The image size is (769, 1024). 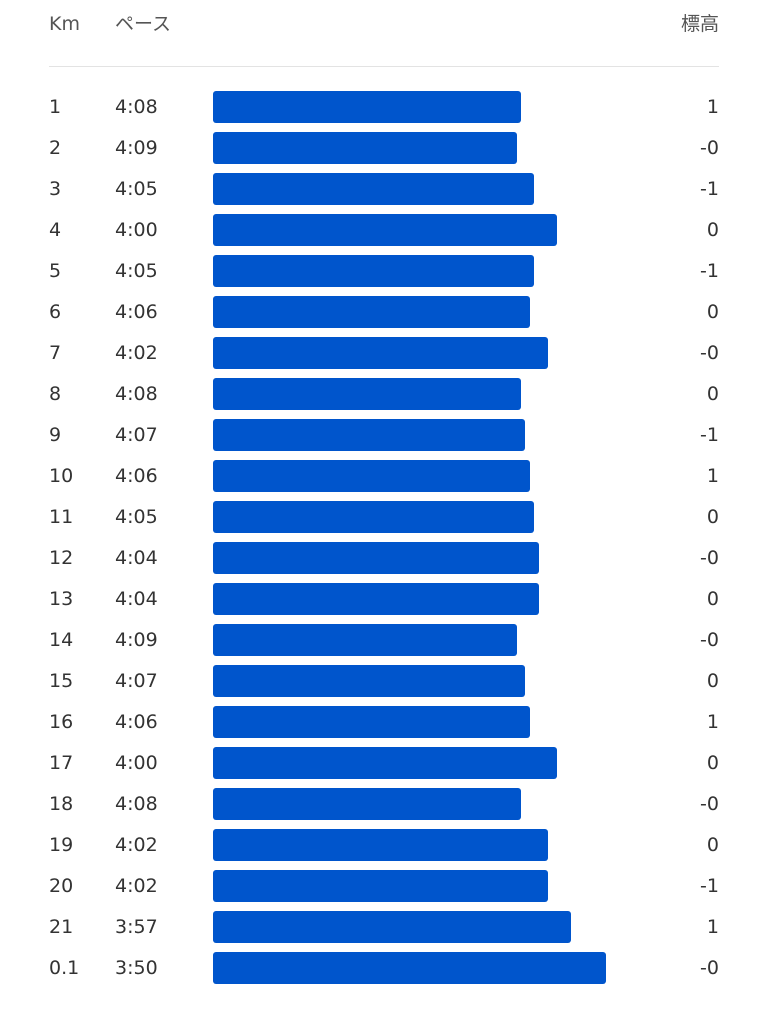 I want to click on pace-label: 3:50, so click(x=136, y=968).